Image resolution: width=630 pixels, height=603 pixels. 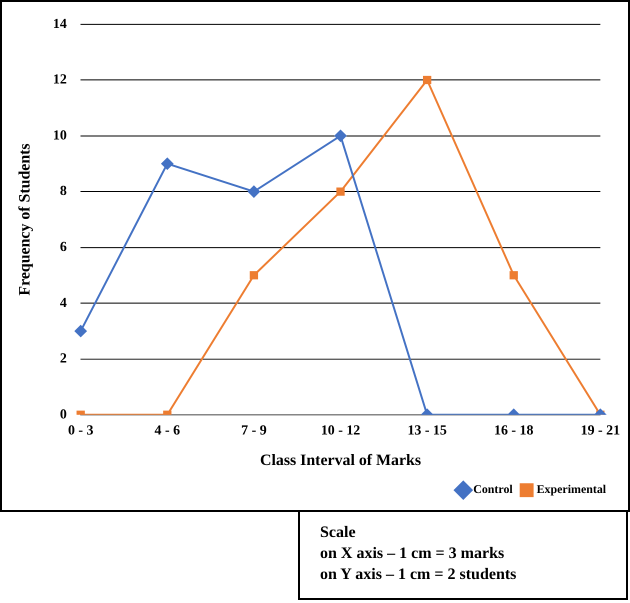 I want to click on x-tick-label: 13 - 15, so click(x=427, y=431).